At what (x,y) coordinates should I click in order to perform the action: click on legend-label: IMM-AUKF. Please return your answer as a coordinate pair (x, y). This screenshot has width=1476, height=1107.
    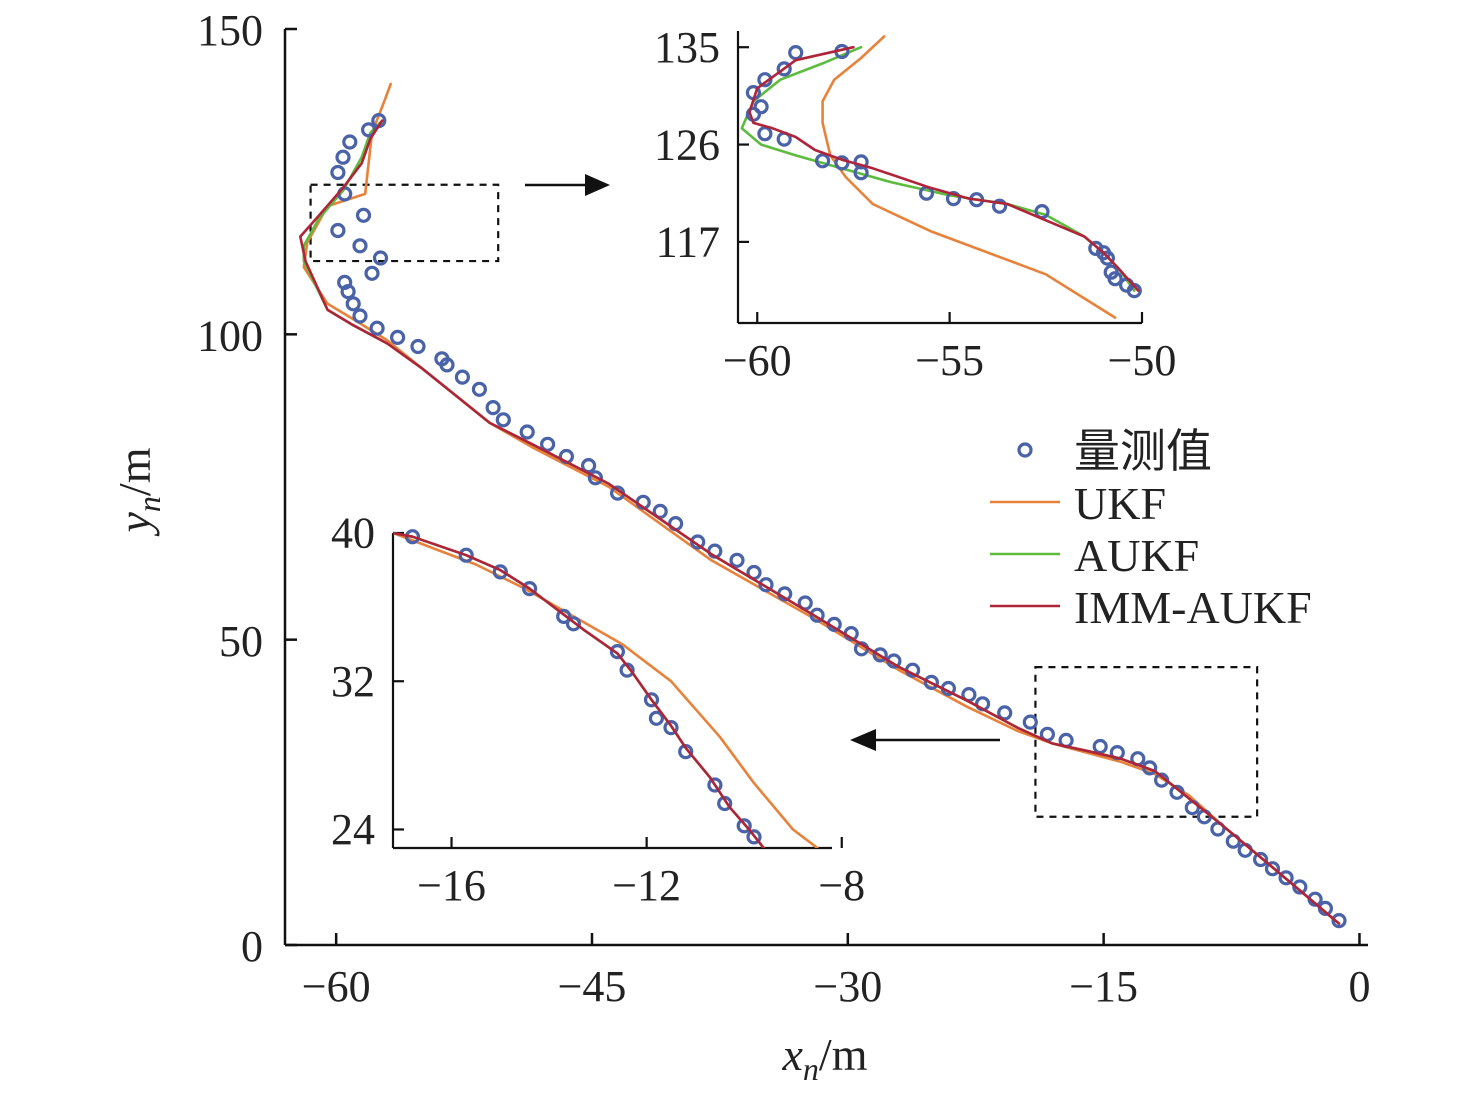
    Looking at the image, I should click on (1193, 607).